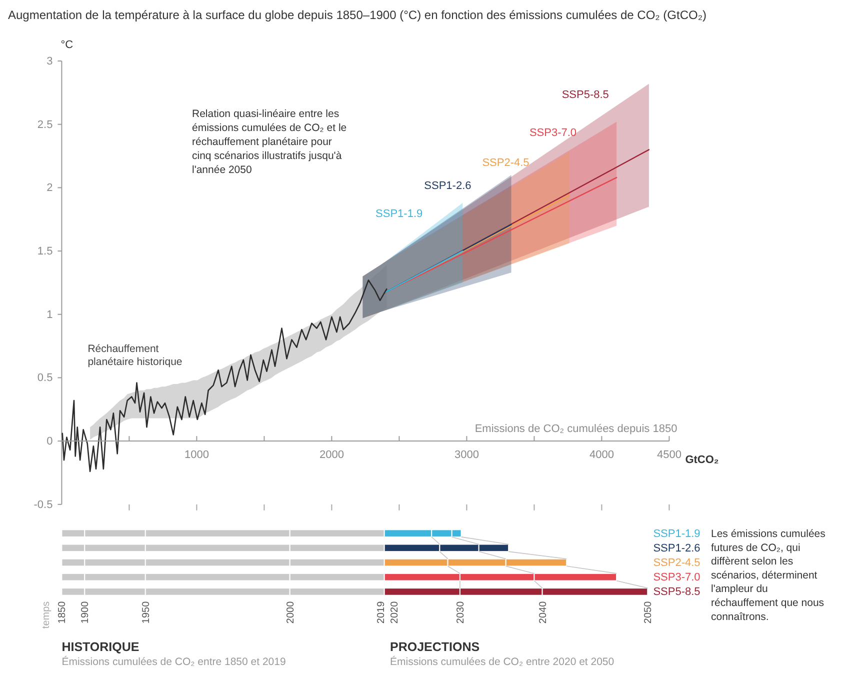  Describe the element at coordinates (648, 612) in the screenshot. I see `annotation: 2050` at that location.